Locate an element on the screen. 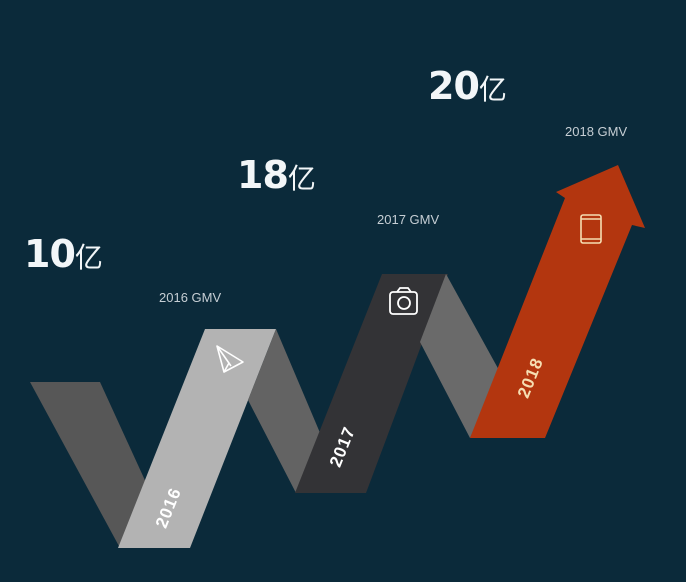 The image size is (686, 582). value-2018: 20亿 is located at coordinates (467, 86).